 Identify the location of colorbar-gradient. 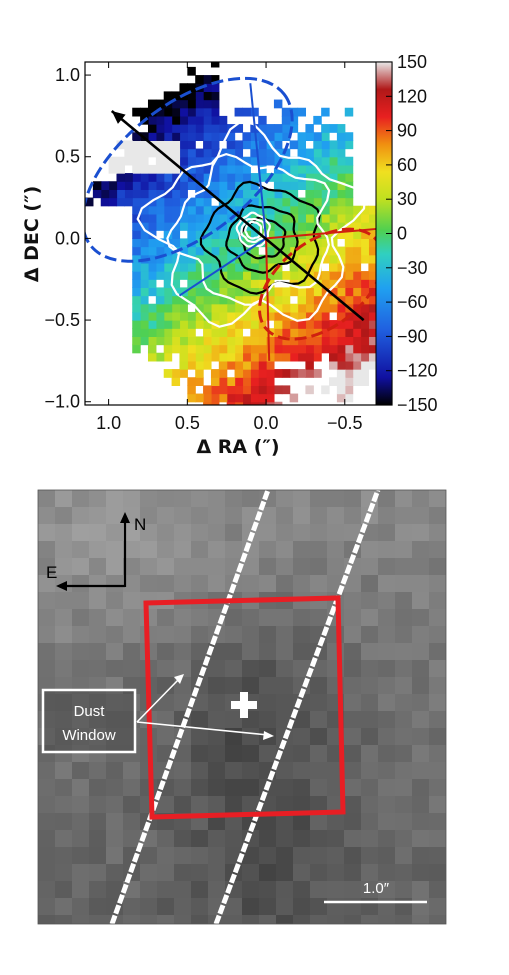
(384, 233).